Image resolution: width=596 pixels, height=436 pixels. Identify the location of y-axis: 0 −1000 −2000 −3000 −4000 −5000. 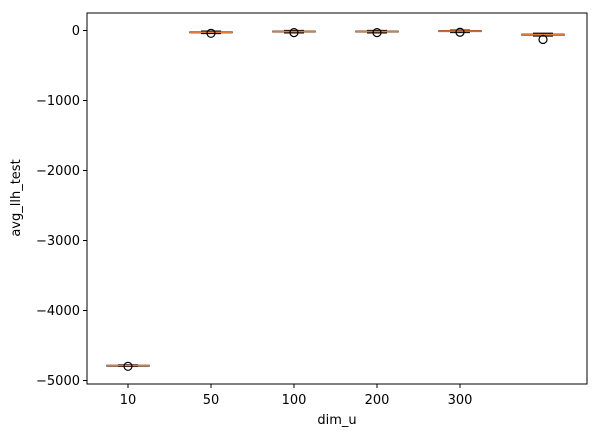
(61, 206).